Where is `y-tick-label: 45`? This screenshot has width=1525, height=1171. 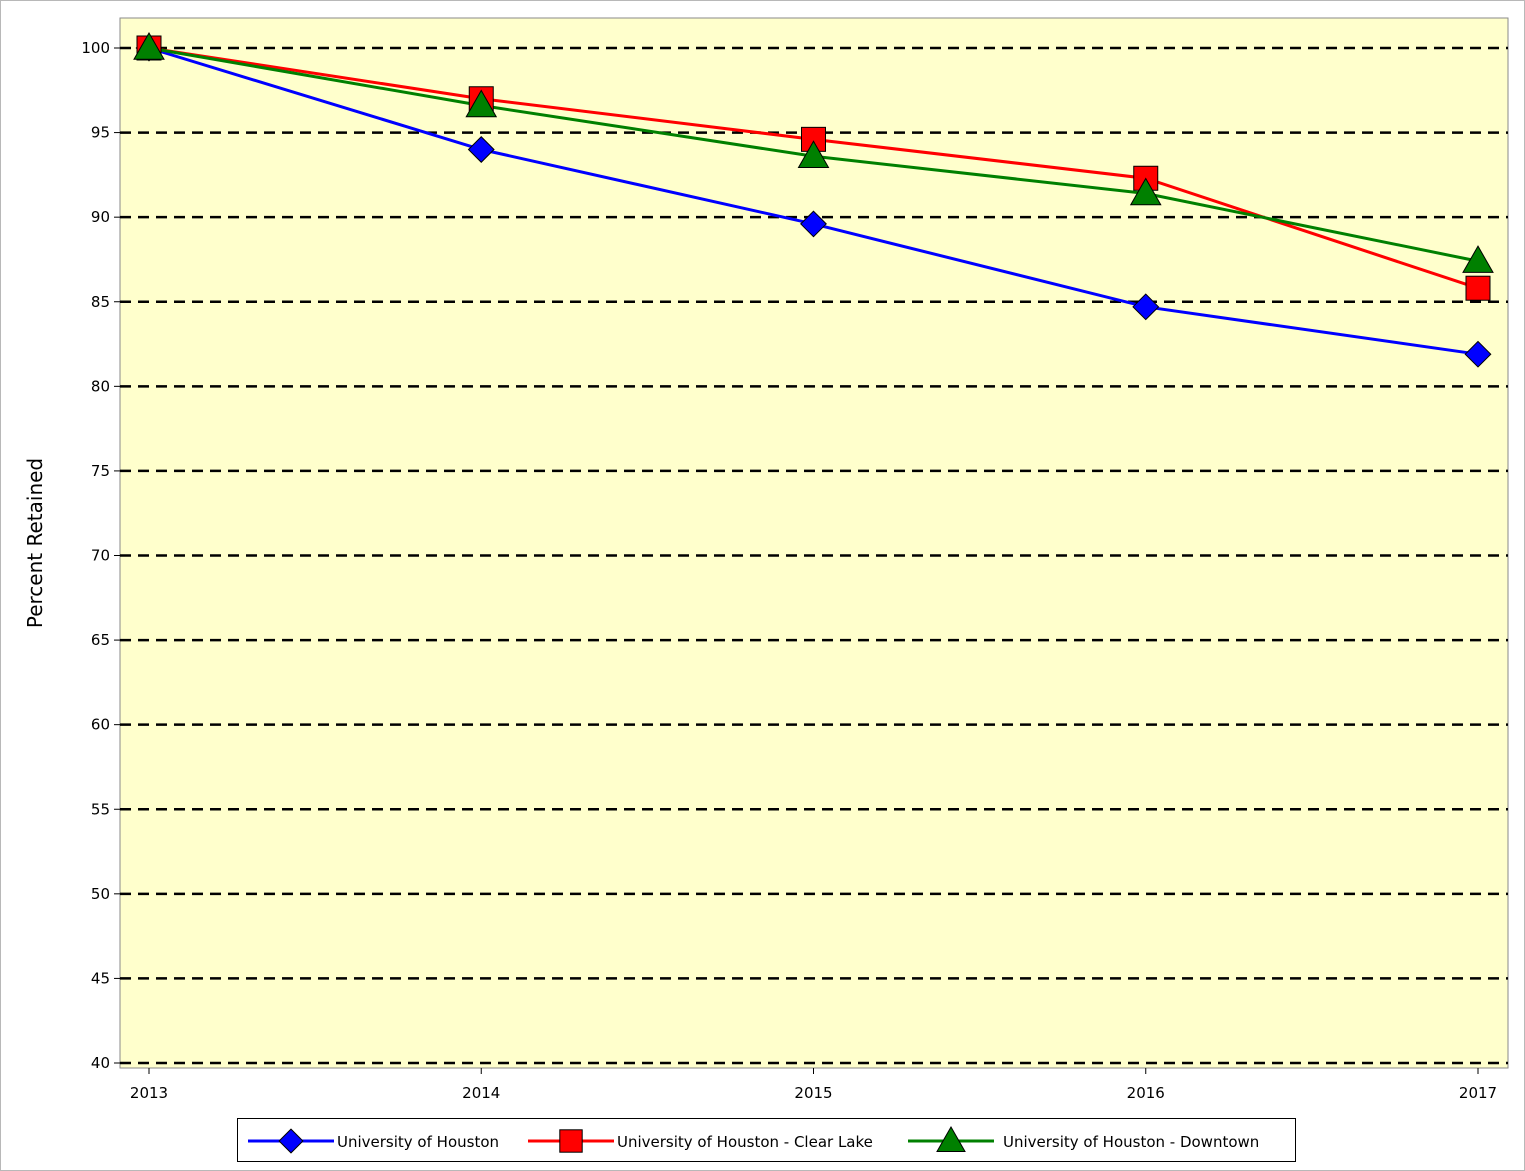 y-tick-label: 45 is located at coordinates (100, 978).